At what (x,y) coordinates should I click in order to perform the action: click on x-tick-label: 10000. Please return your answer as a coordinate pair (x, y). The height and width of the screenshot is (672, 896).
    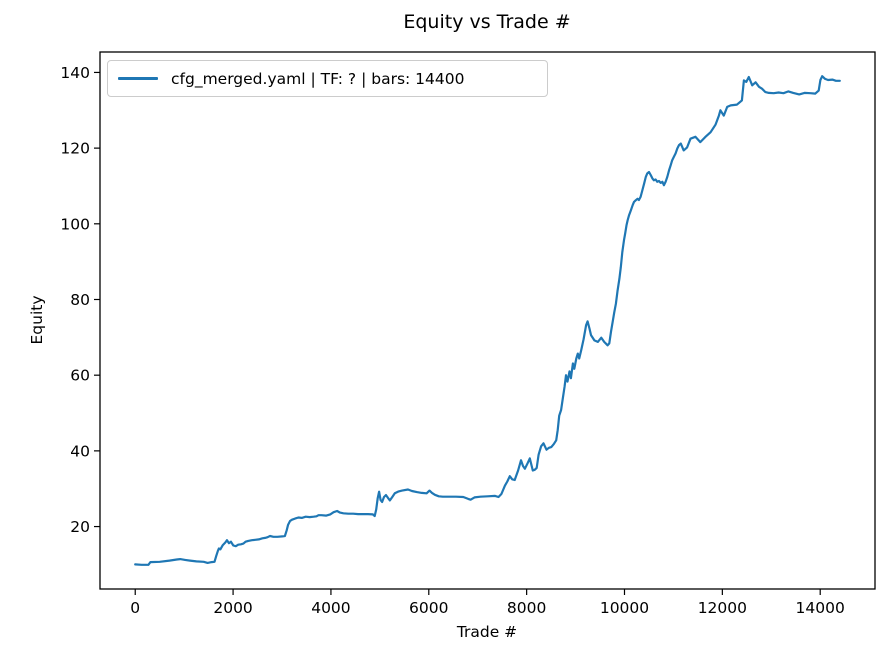
    Looking at the image, I should click on (624, 608).